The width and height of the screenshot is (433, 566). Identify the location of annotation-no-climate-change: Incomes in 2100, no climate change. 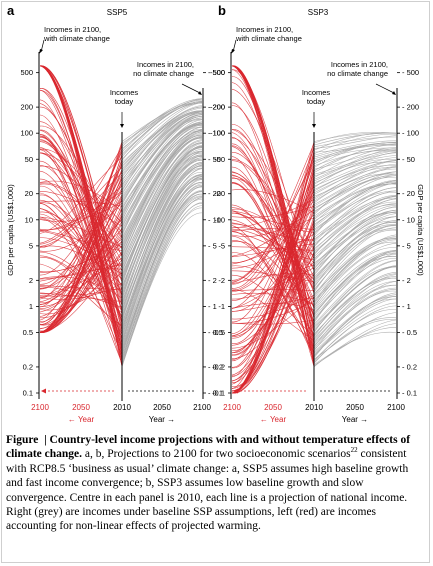
(357, 69).